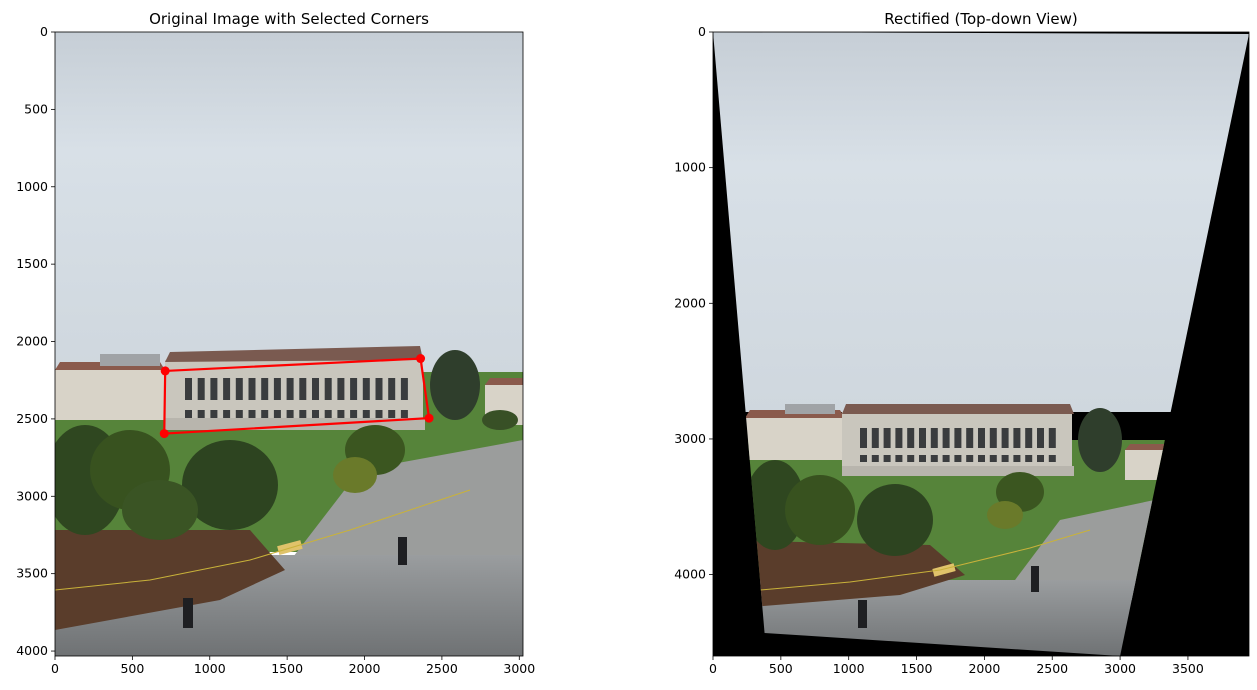  What do you see at coordinates (32, 263) in the screenshot?
I see `y-tick-label: 1500` at bounding box center [32, 263].